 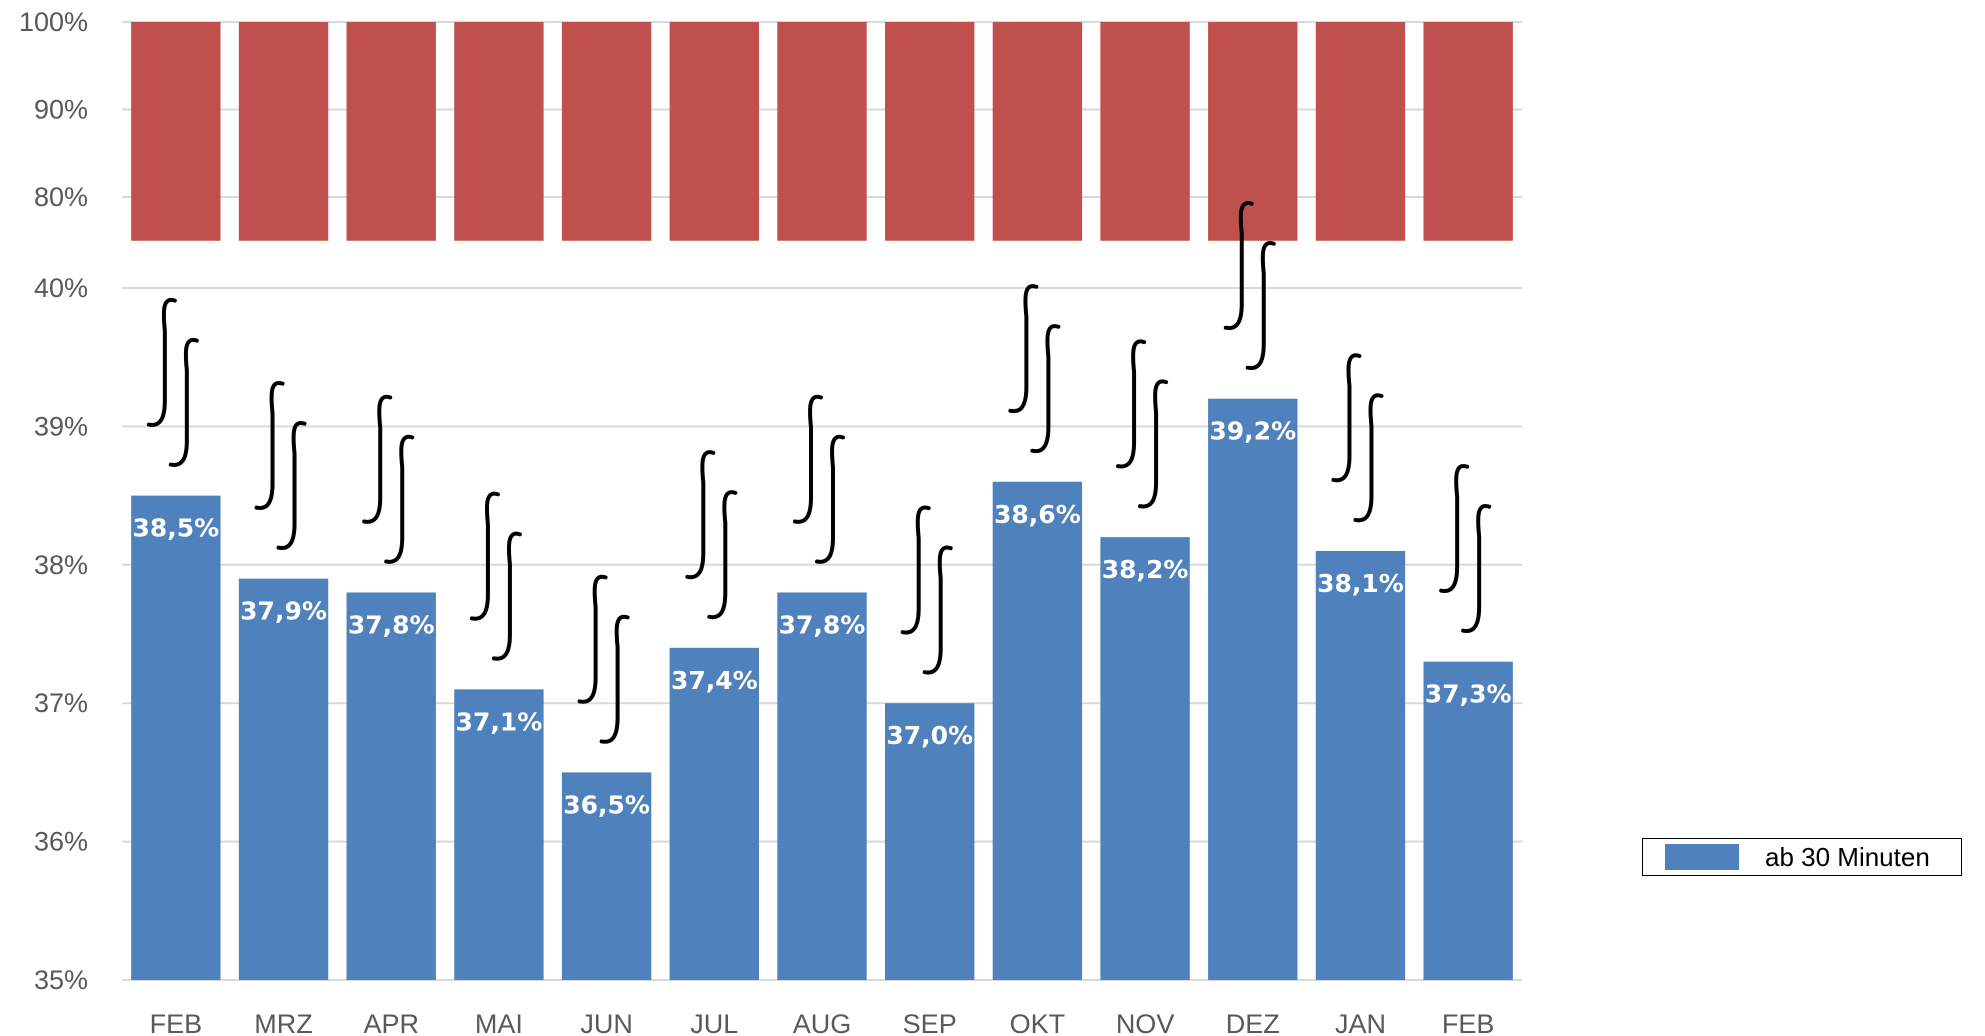 I want to click on legend: ab 30 Minuten, so click(x=1802, y=857).